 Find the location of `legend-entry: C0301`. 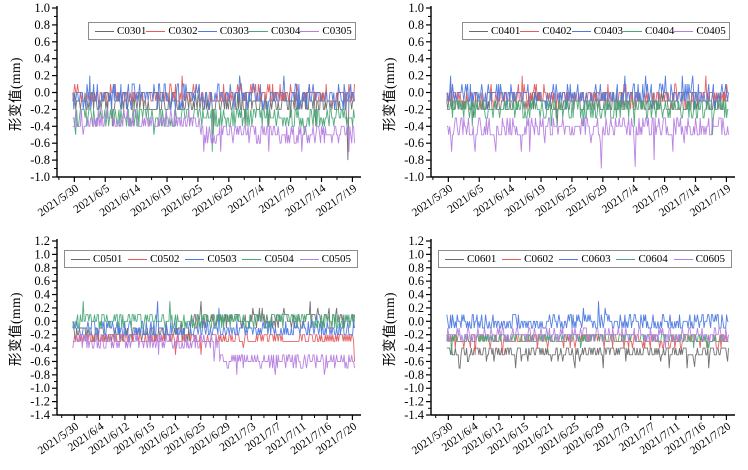

legend-entry: C0301 is located at coordinates (120, 31).